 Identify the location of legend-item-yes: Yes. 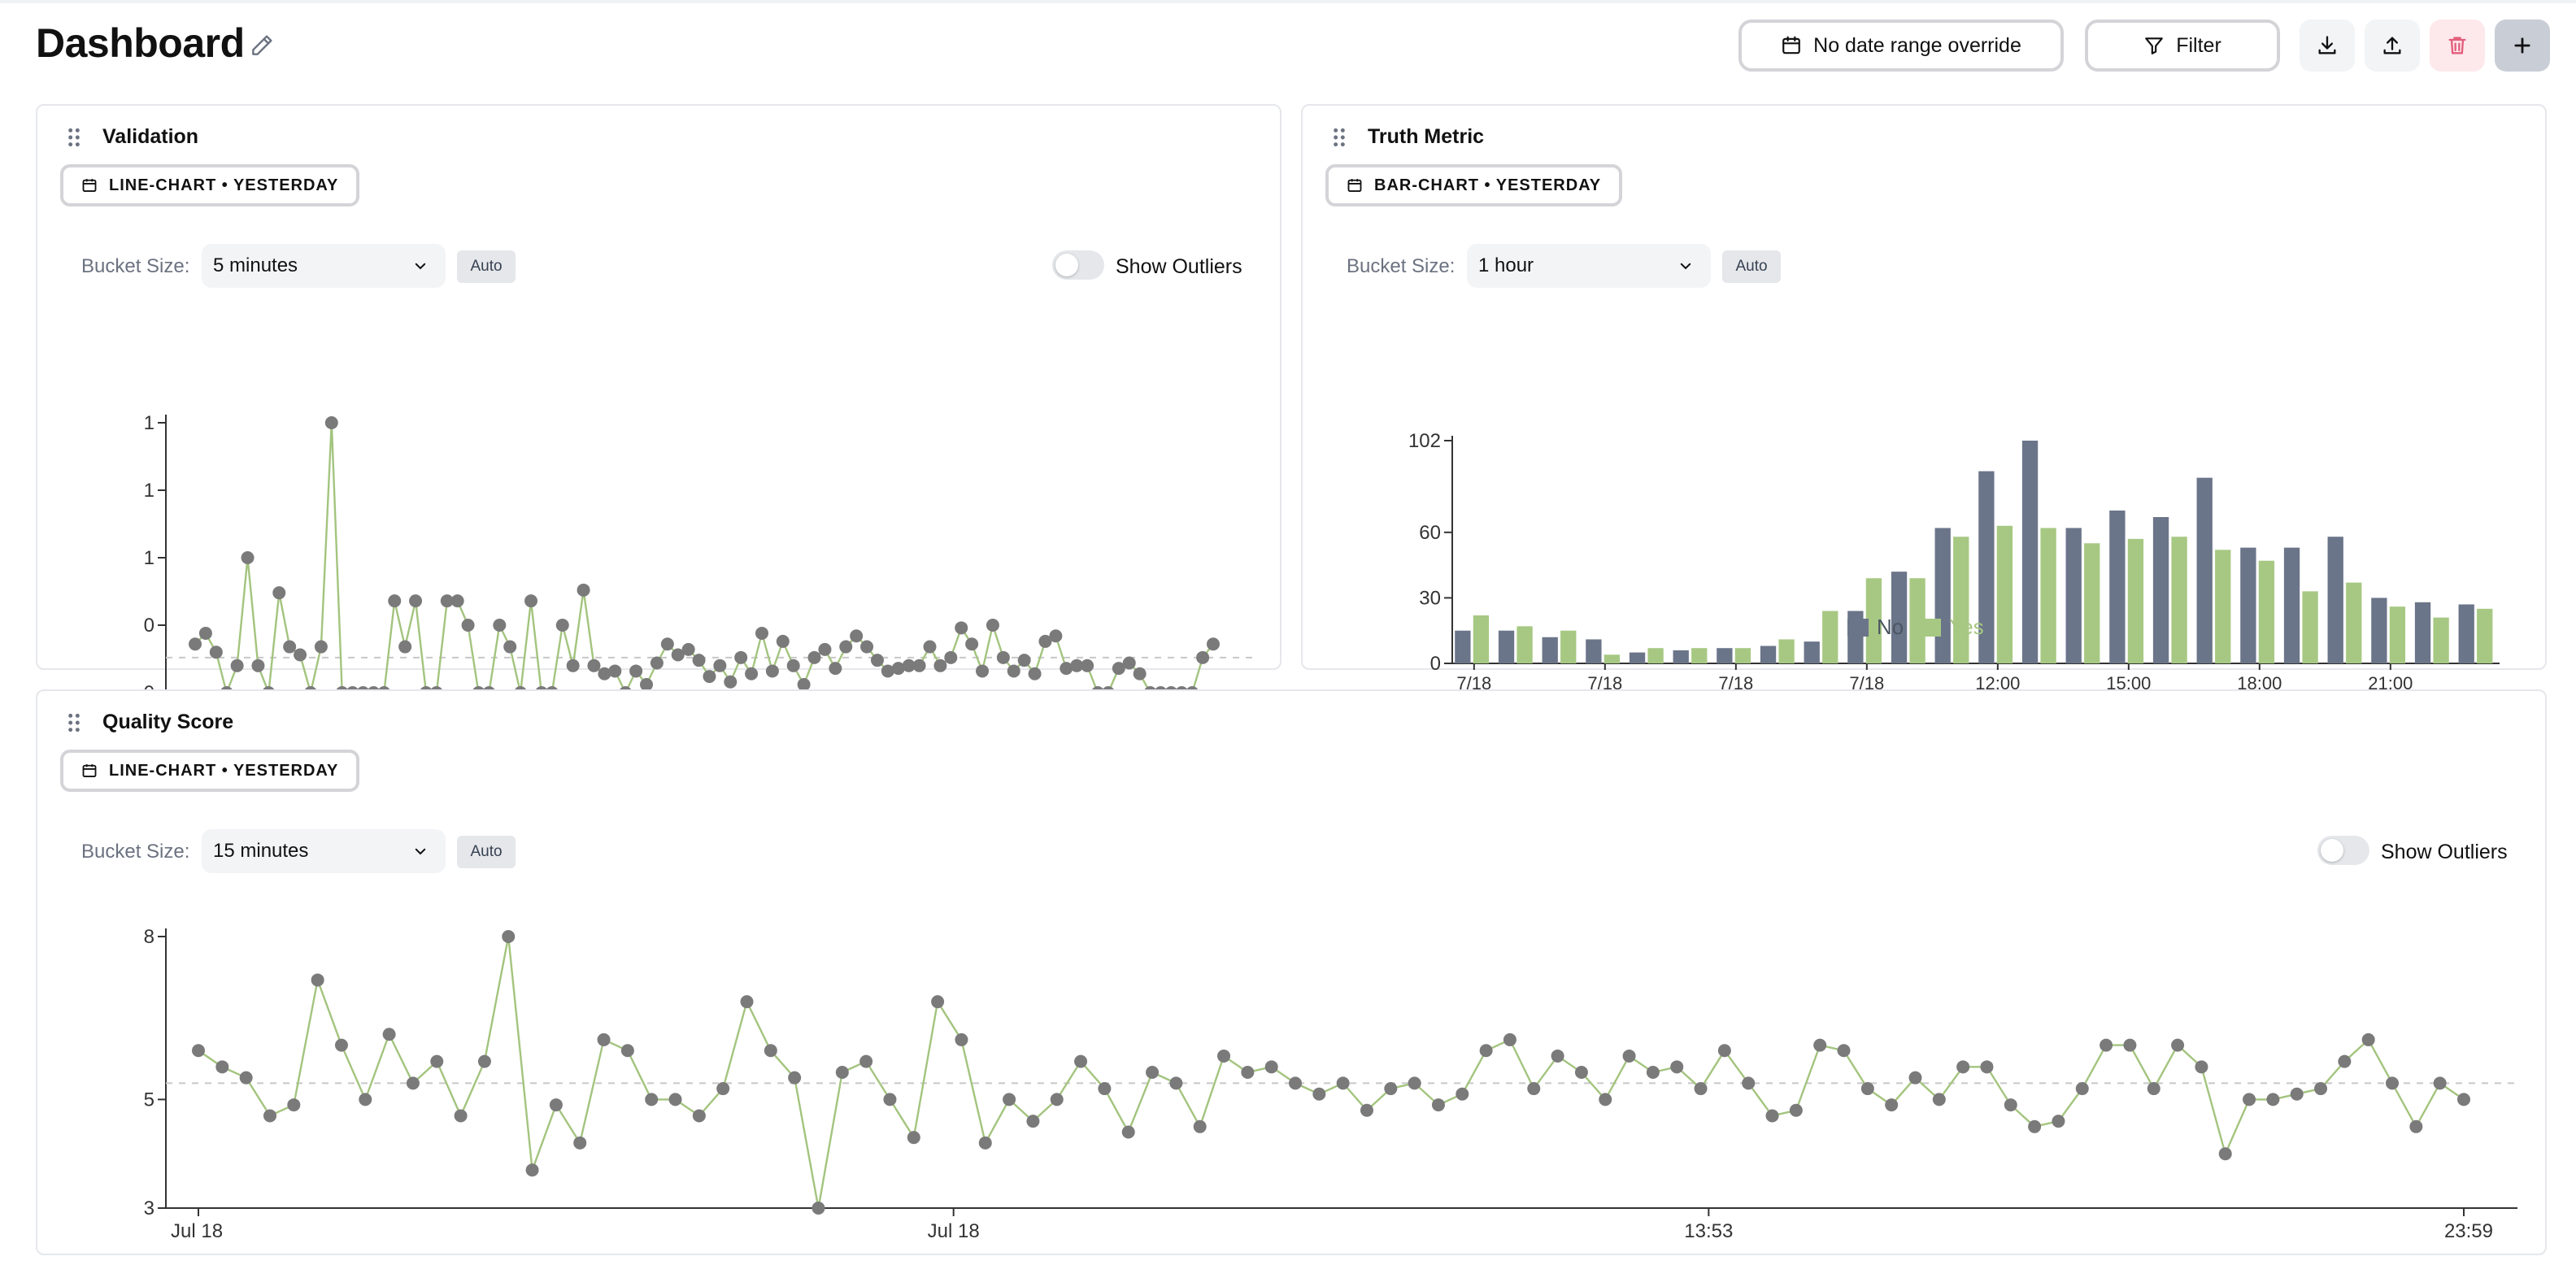
(1952, 627).